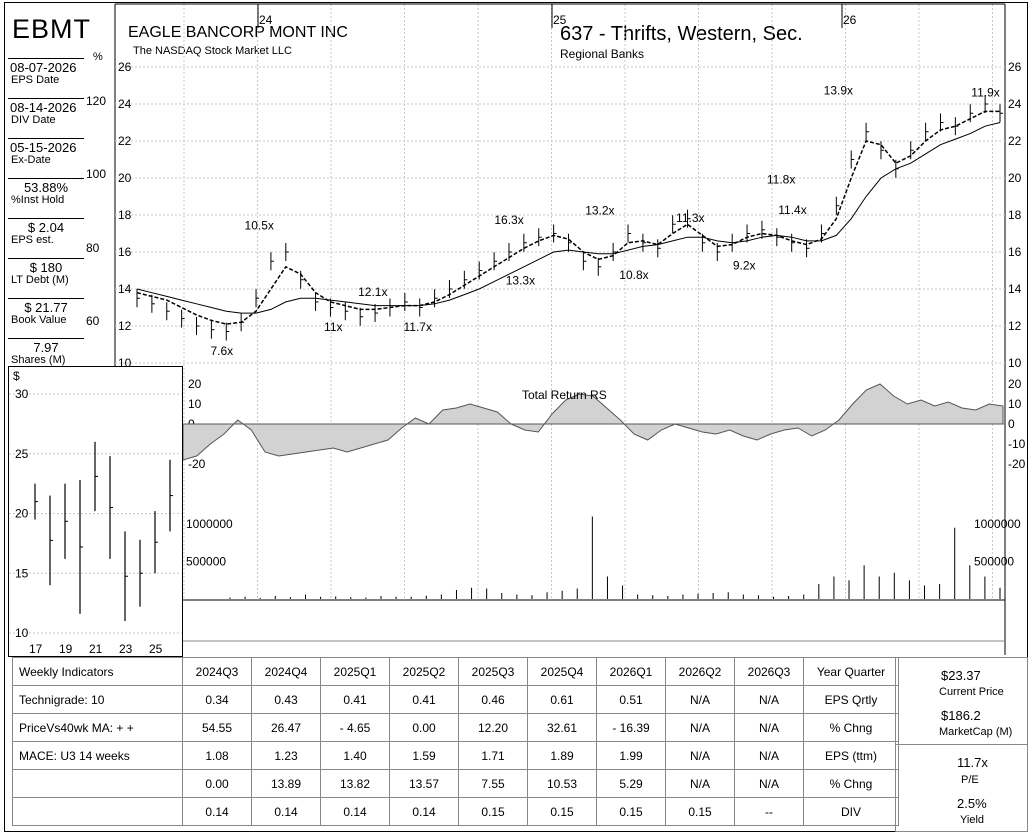  What do you see at coordinates (286, 727) in the screenshot?
I see `table-cell: 26.47` at bounding box center [286, 727].